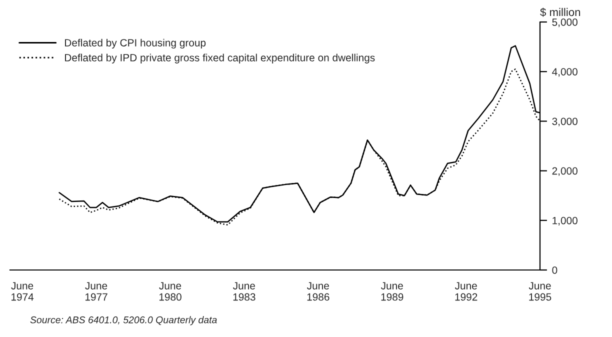  What do you see at coordinates (123, 321) in the screenshot?
I see `source-note: Source: ABS 6401.0, 5206.0 Quarterly data` at bounding box center [123, 321].